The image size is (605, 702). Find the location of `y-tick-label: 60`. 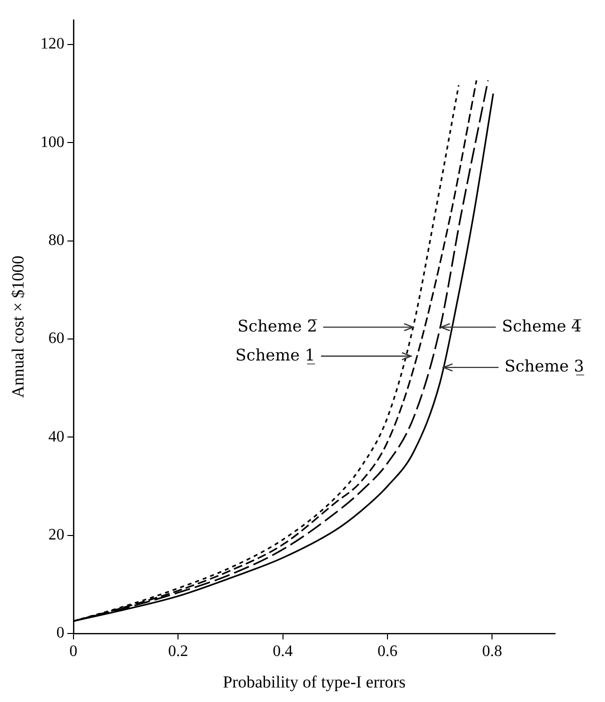

y-tick-label: 60 is located at coordinates (56, 339).